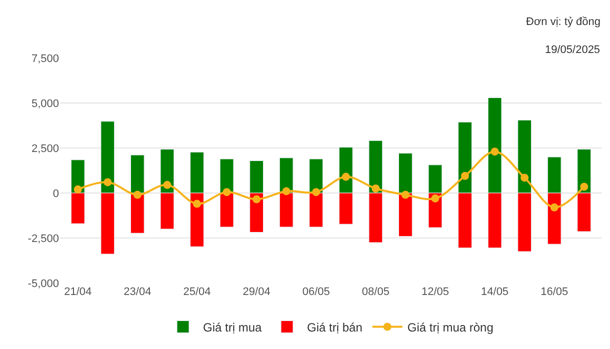  I want to click on x-tick-label: 25/04, so click(197, 292).